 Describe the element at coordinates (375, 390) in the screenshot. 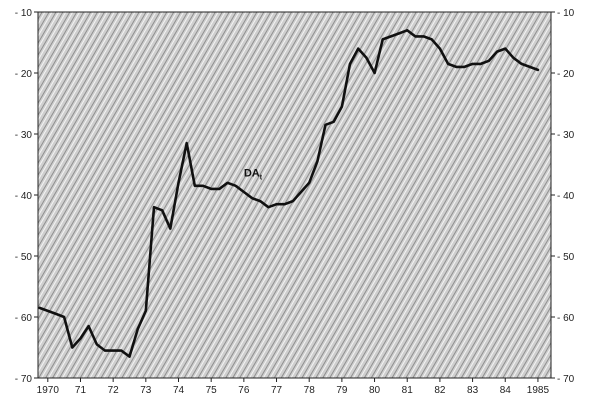

I see `x-tick-label: 80` at that location.